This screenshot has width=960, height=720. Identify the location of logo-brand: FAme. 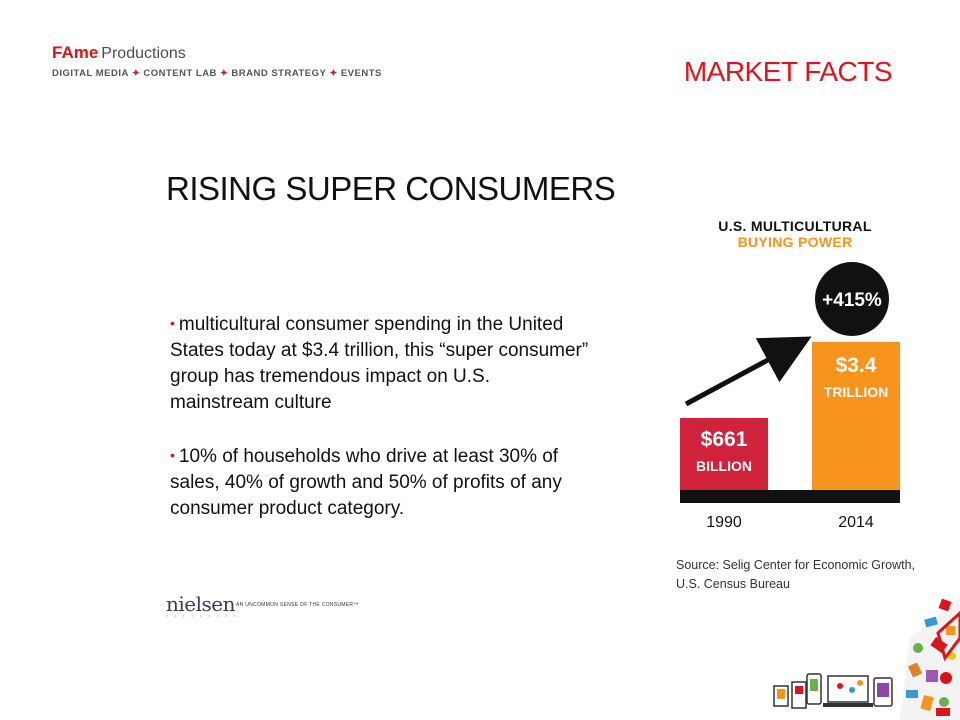
(75, 52).